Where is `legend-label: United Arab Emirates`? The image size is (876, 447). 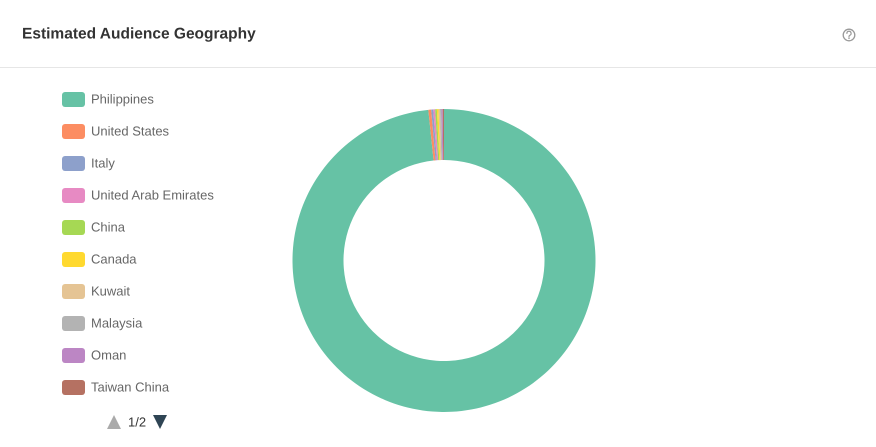 legend-label: United Arab Emirates is located at coordinates (152, 195).